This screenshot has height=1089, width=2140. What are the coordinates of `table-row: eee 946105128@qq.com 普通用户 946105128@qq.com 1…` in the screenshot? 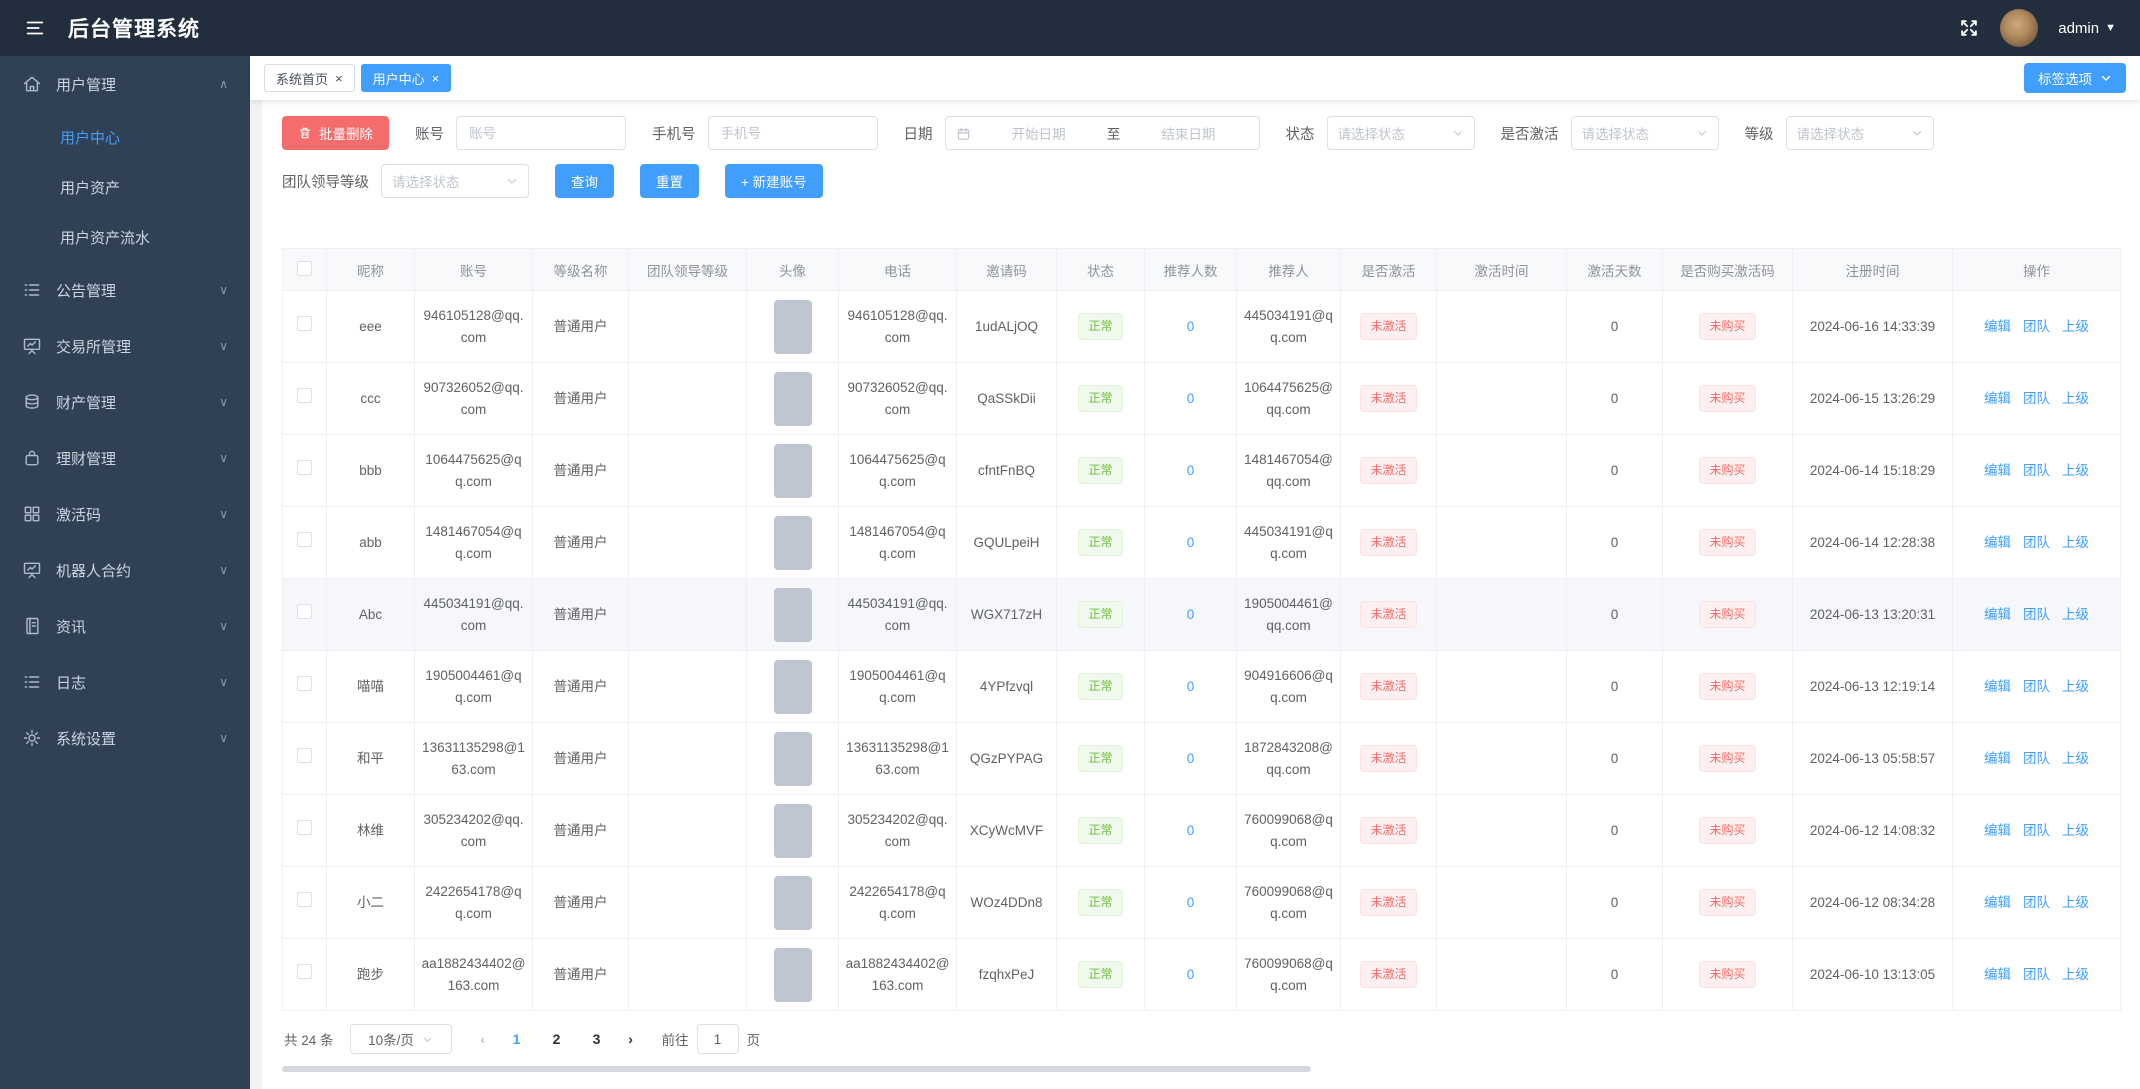 It's located at (1201, 326).